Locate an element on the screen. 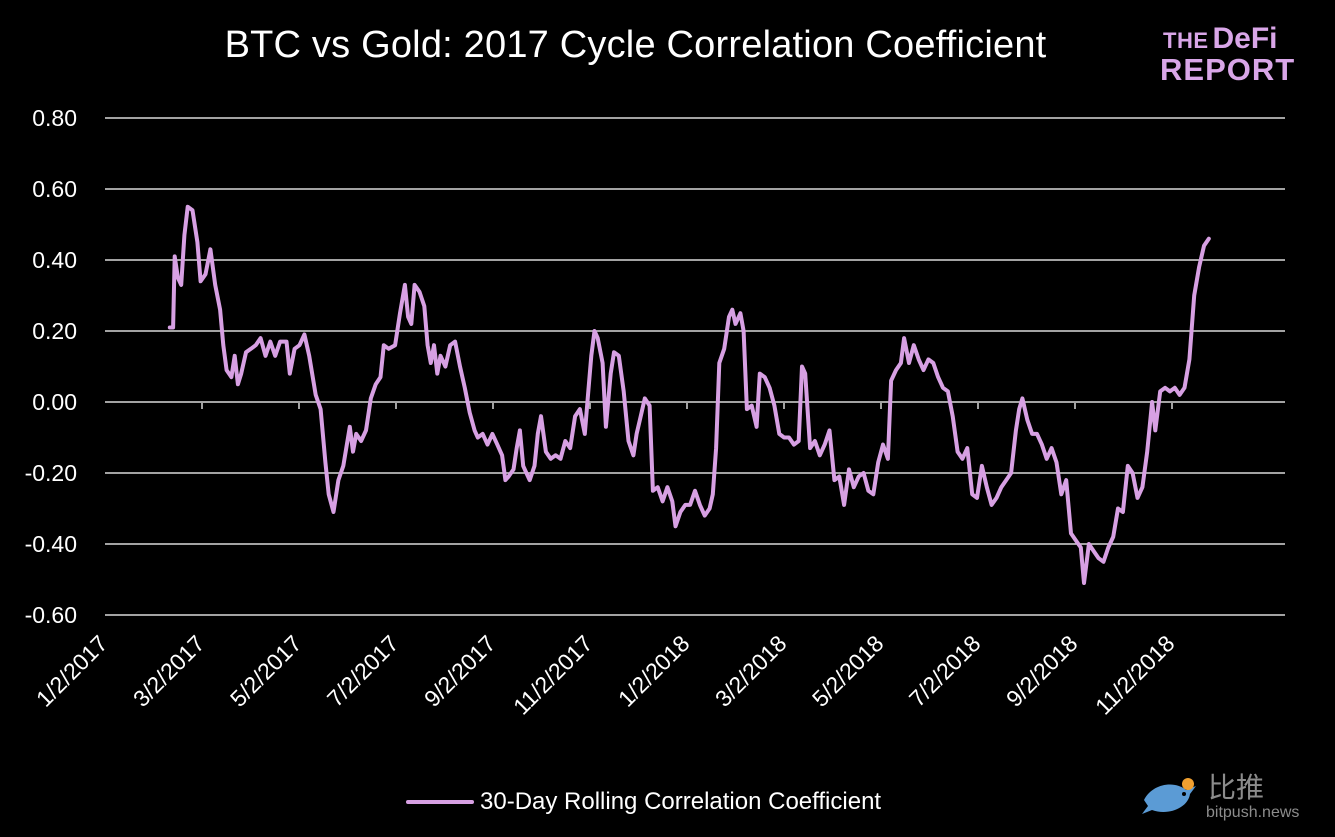  x-tick-label: 9/2/2018 is located at coordinates (1042, 671).